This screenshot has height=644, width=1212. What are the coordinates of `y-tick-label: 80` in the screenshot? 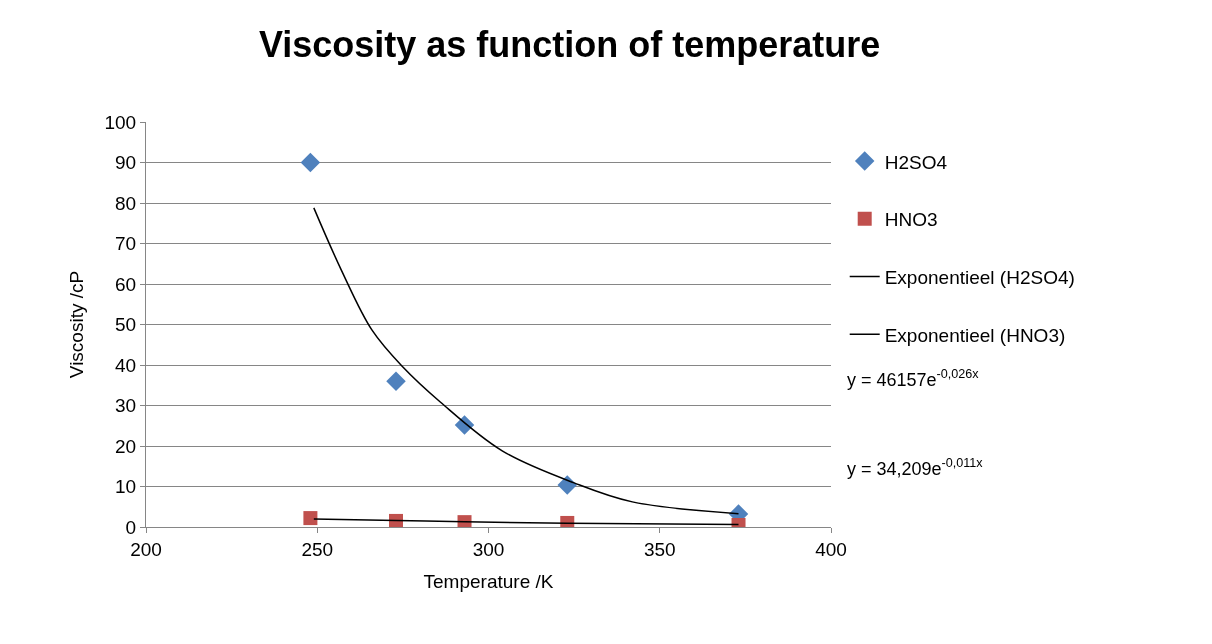 It's located at (126, 203).